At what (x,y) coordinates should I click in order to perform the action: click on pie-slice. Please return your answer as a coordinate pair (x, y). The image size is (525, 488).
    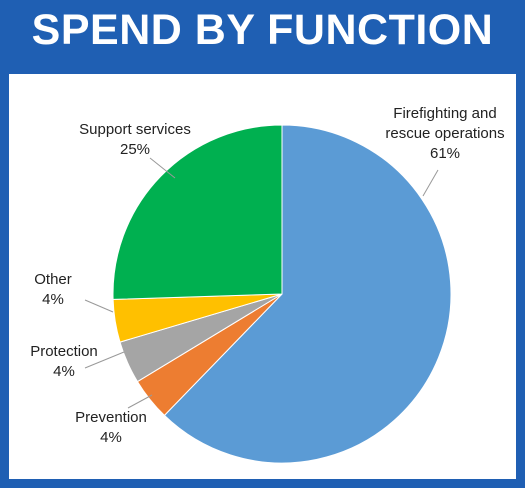
    Looking at the image, I should click on (197, 212).